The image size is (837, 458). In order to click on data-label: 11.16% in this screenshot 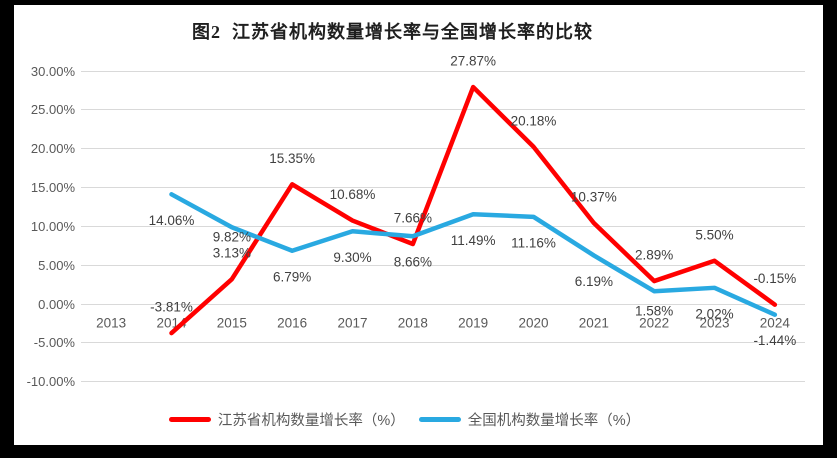, I will do `click(533, 242)`.